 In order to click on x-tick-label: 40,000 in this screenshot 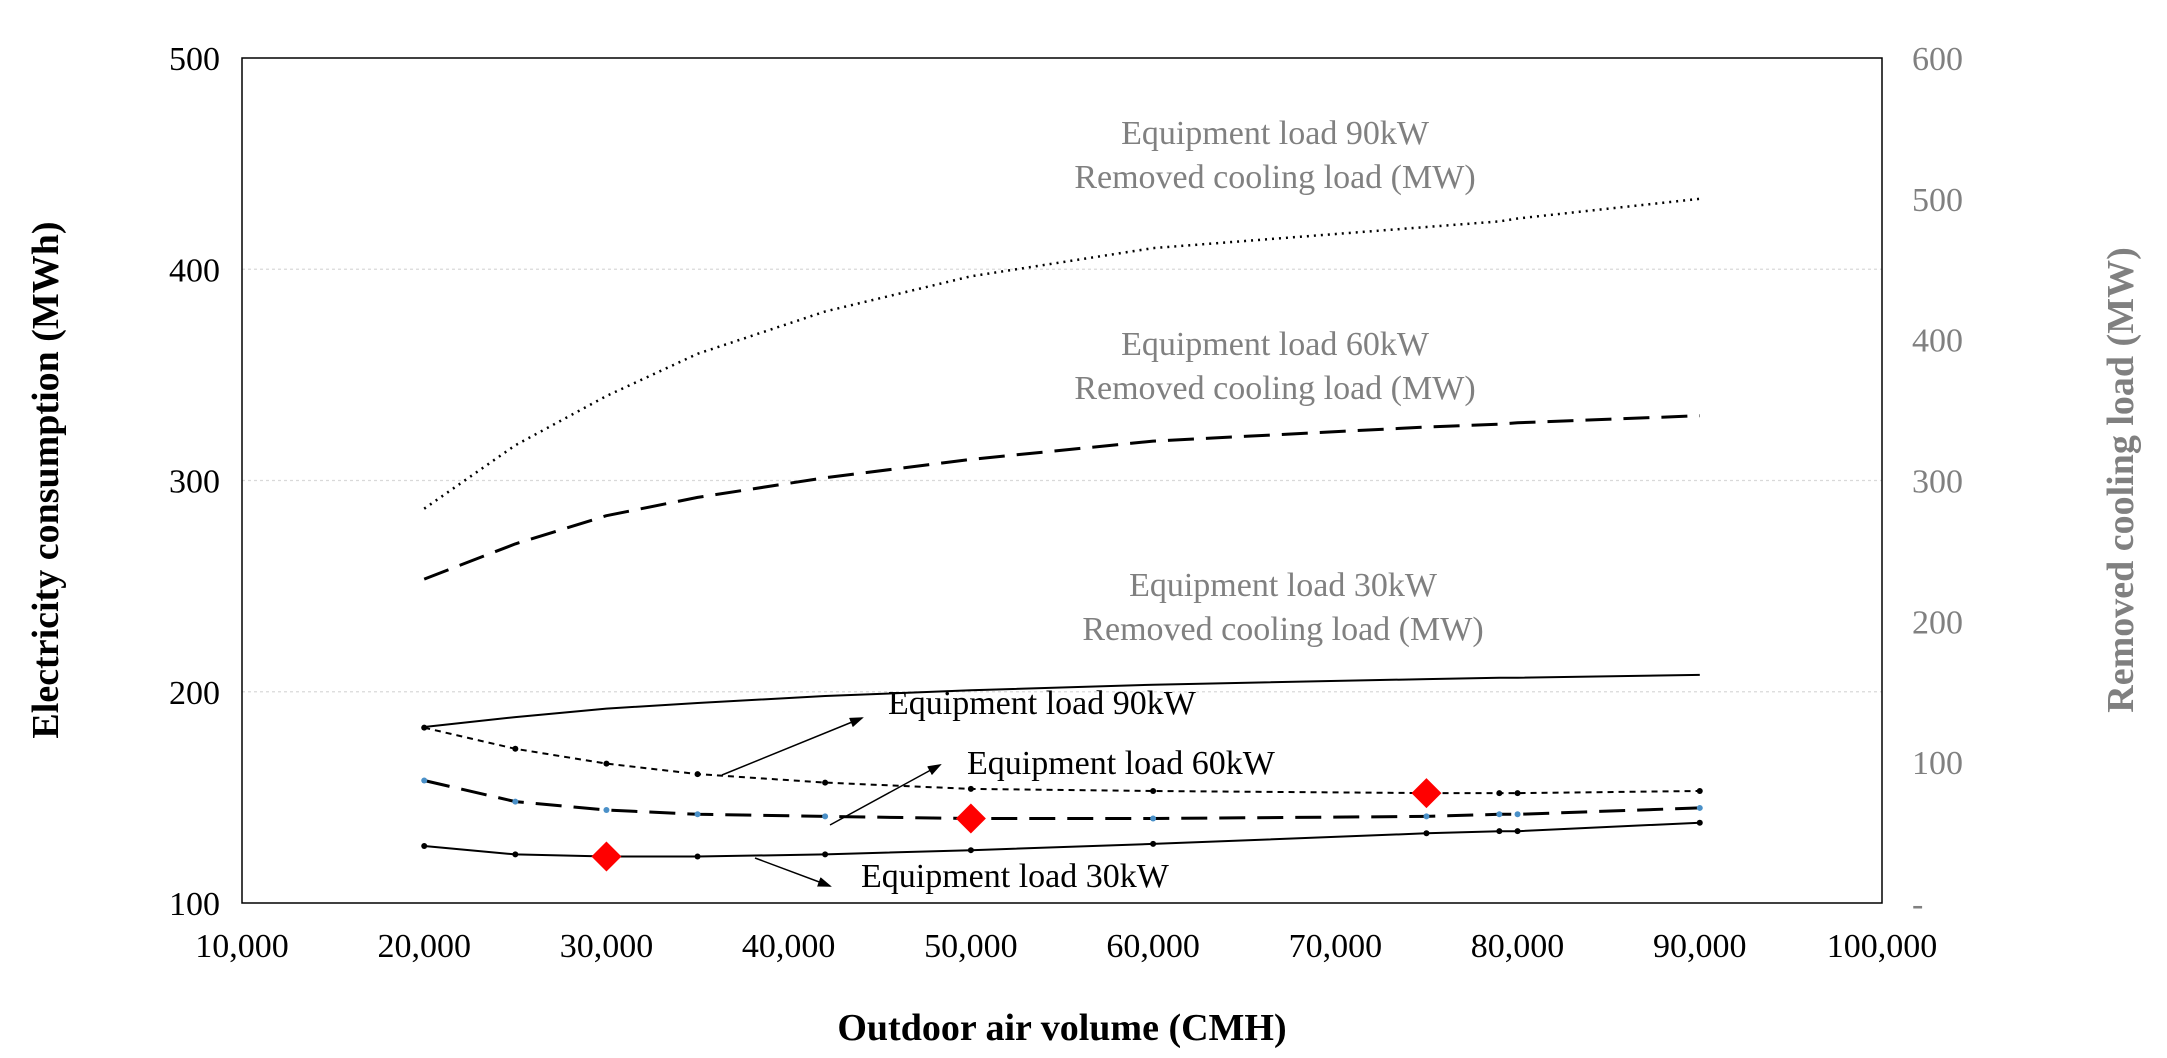, I will do `click(789, 946)`.